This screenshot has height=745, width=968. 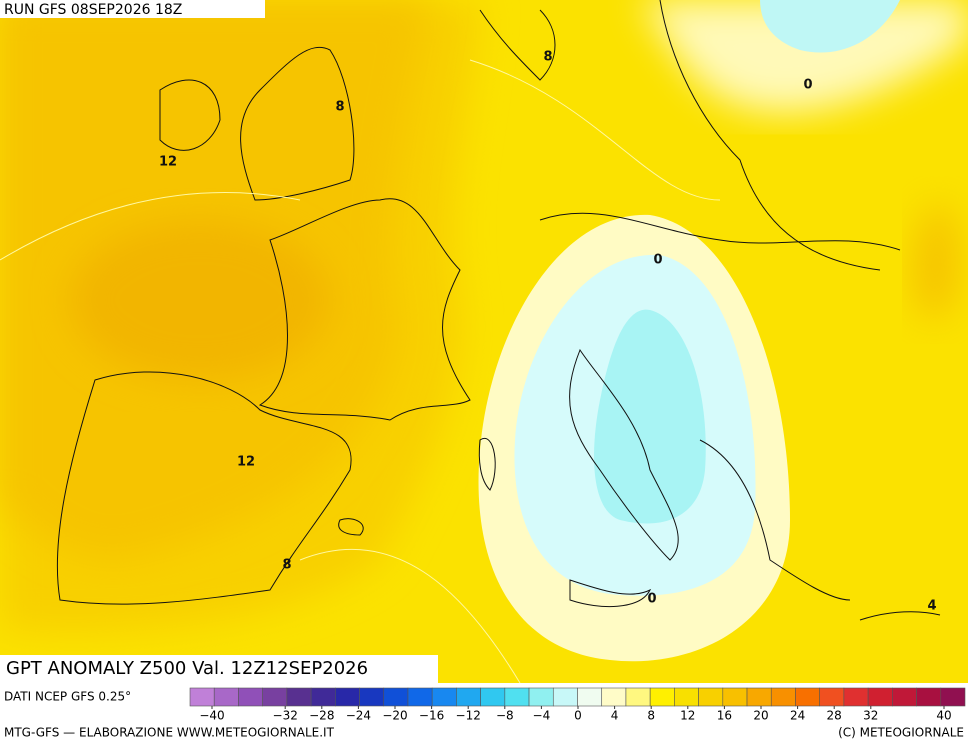 What do you see at coordinates (870, 716) in the screenshot?
I see `colorbar-tick-label: 32` at bounding box center [870, 716].